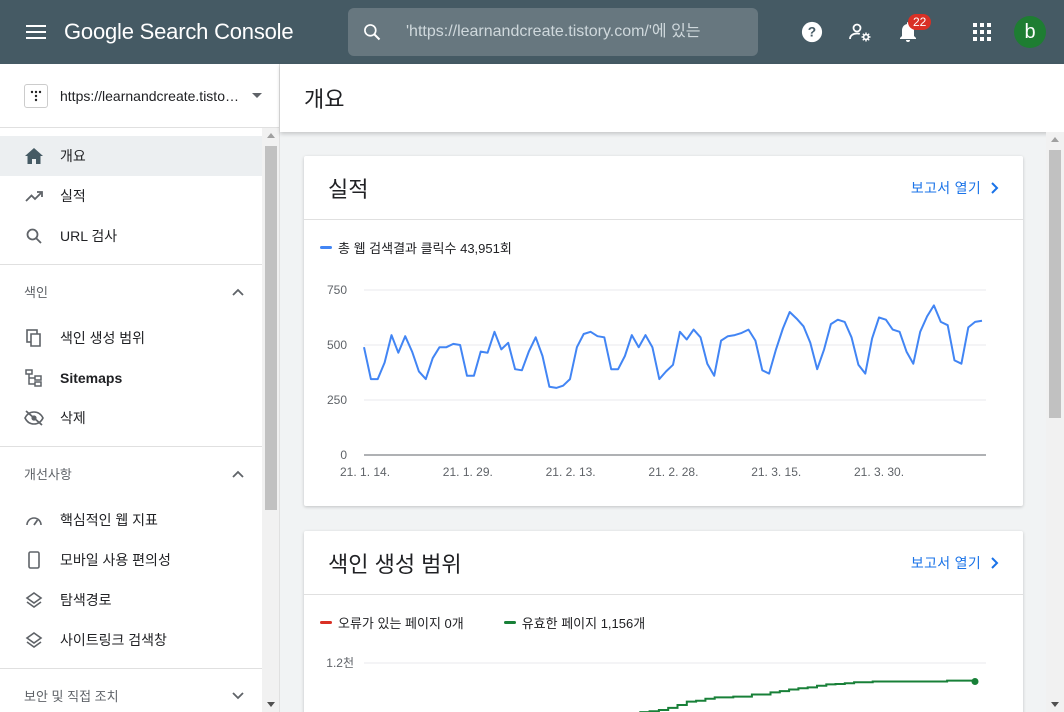 This screenshot has width=1064, height=712. I want to click on trending-up-icon, so click(34, 196).